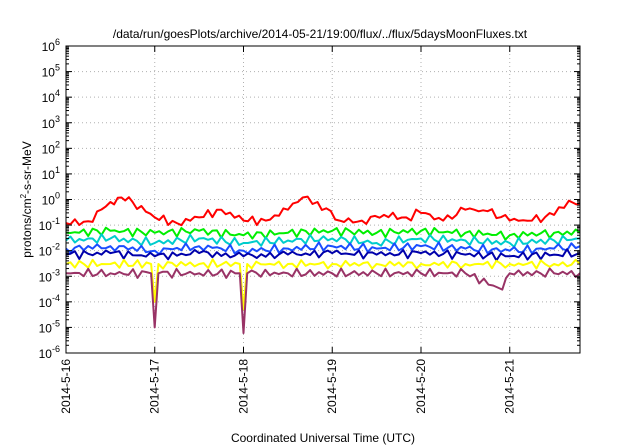  I want to click on x-tick-label: 2014-5-20, so click(421, 386).